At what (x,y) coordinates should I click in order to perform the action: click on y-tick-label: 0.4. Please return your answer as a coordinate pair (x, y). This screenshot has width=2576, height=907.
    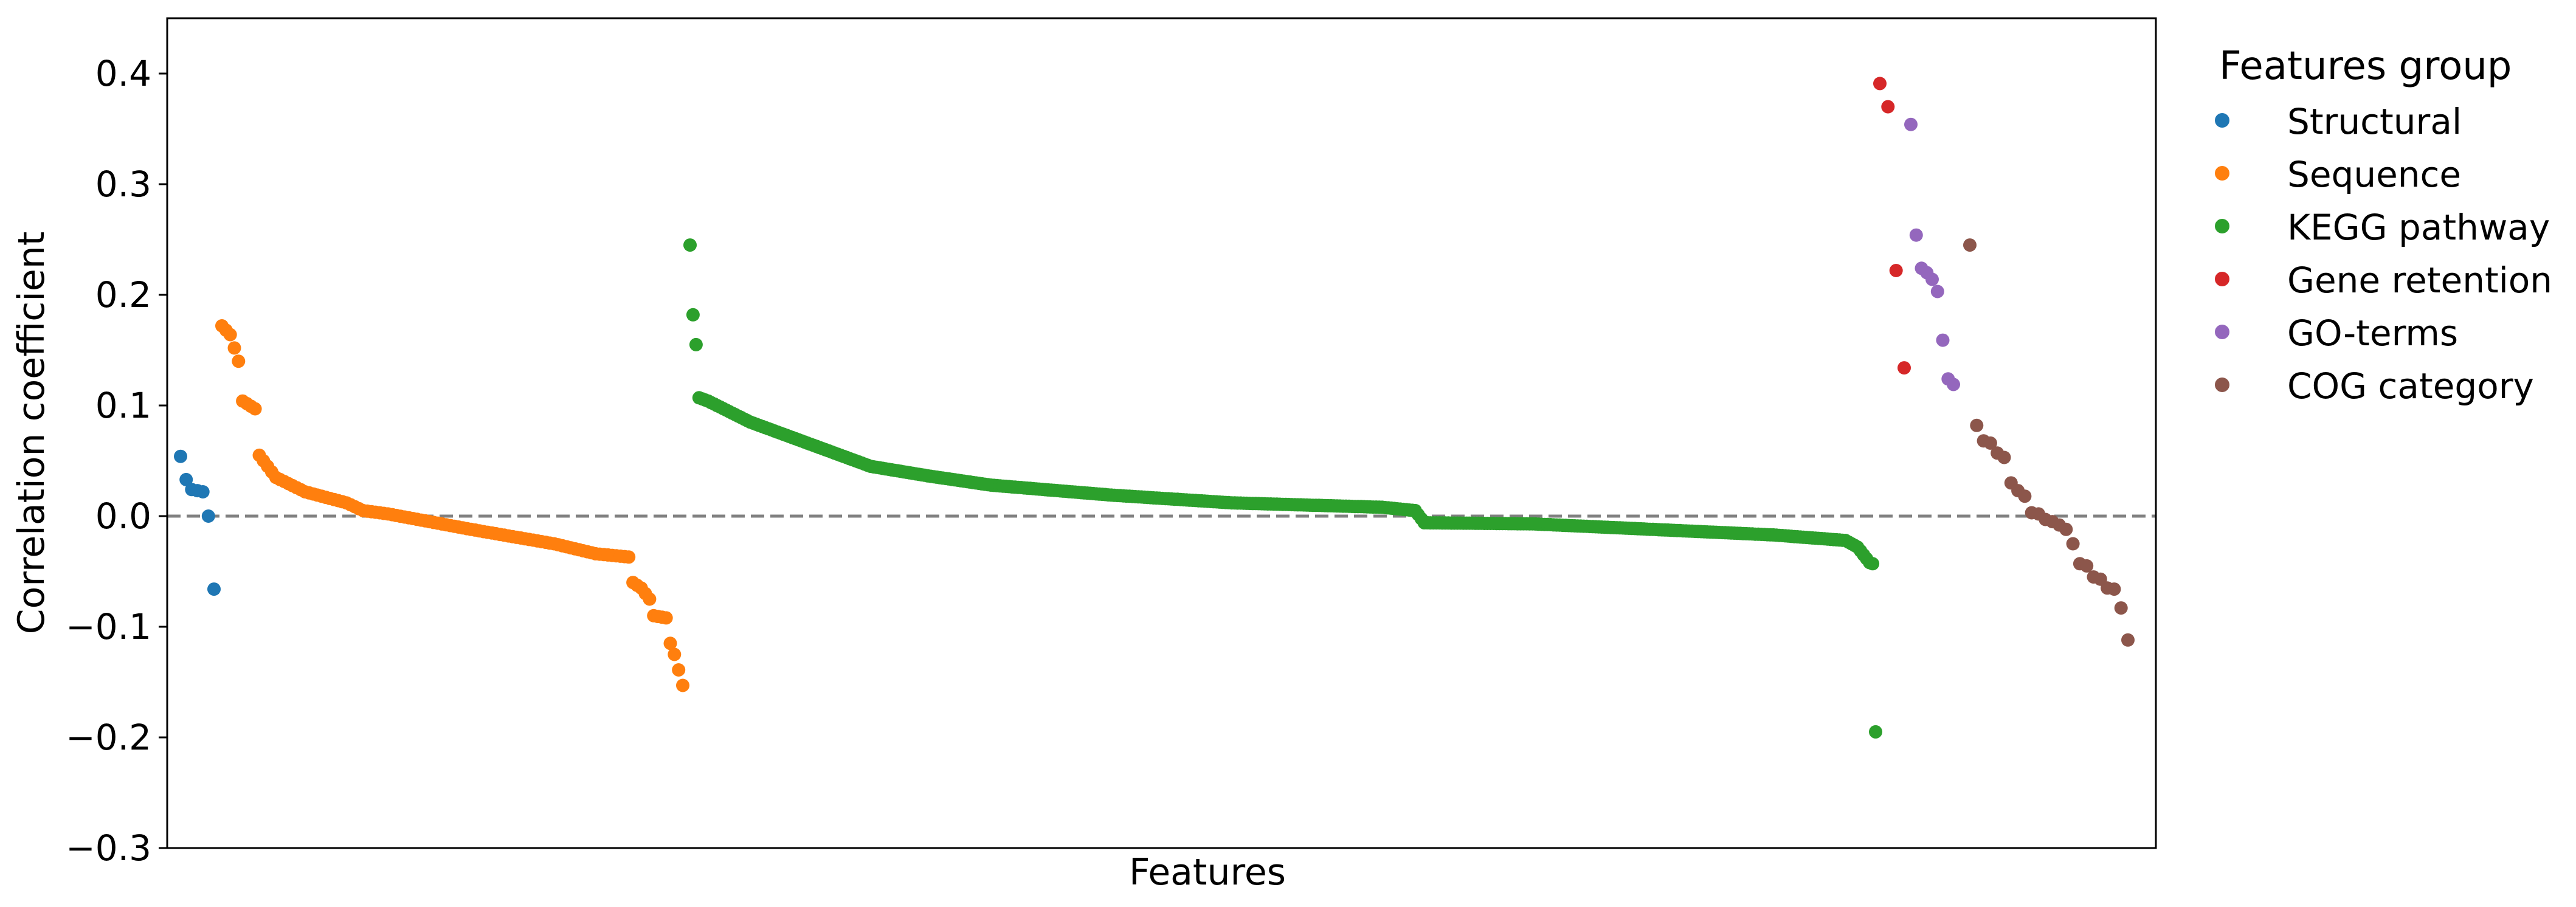
    Looking at the image, I should click on (123, 73).